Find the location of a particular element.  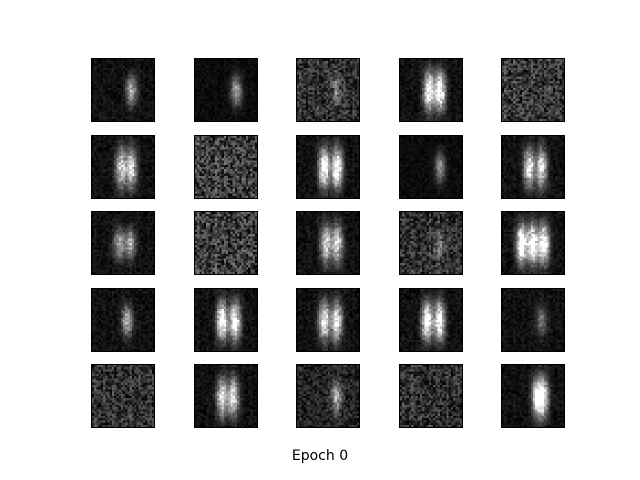

epoch-caption: Epoch 0 is located at coordinates (320, 456).